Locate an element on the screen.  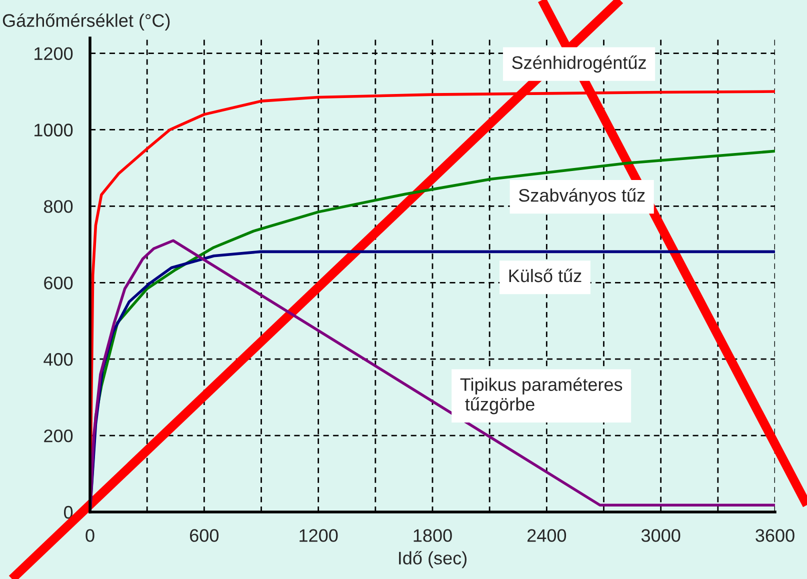
x-axis-title: Idő (sec) is located at coordinates (432, 559).